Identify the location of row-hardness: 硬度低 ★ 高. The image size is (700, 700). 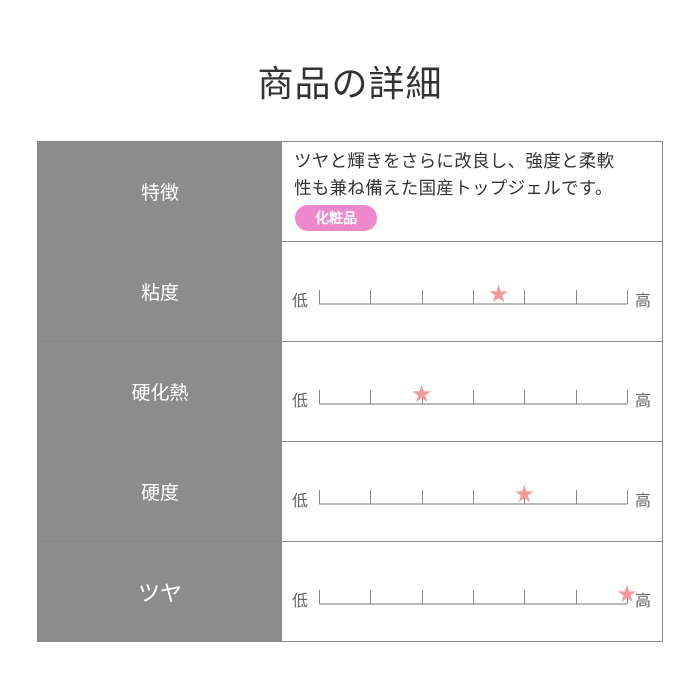
(350, 491).